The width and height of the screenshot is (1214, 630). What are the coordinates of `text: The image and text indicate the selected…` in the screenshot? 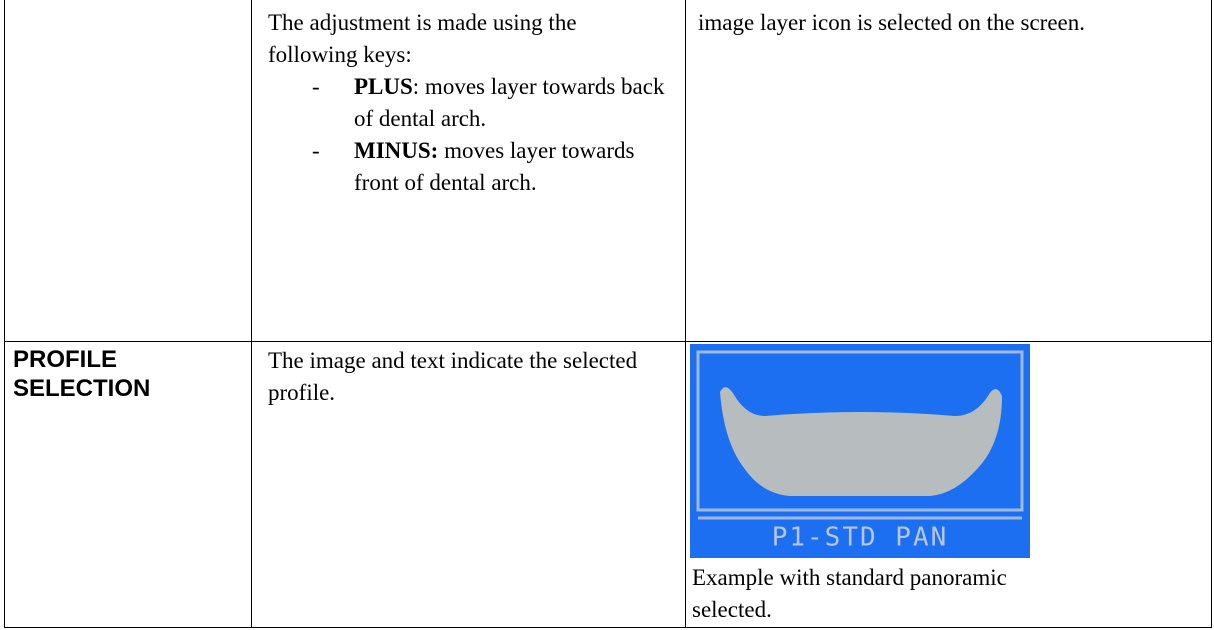 It's located at (453, 376).